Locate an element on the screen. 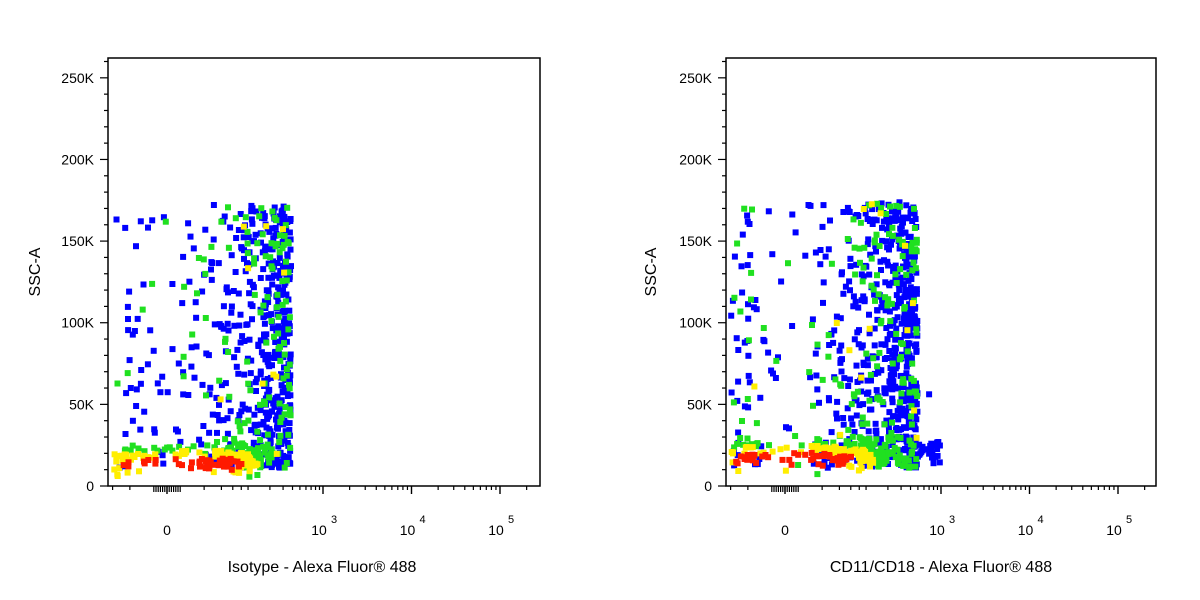 The image size is (1200, 600). dot-cloud is located at coordinates (835, 338).